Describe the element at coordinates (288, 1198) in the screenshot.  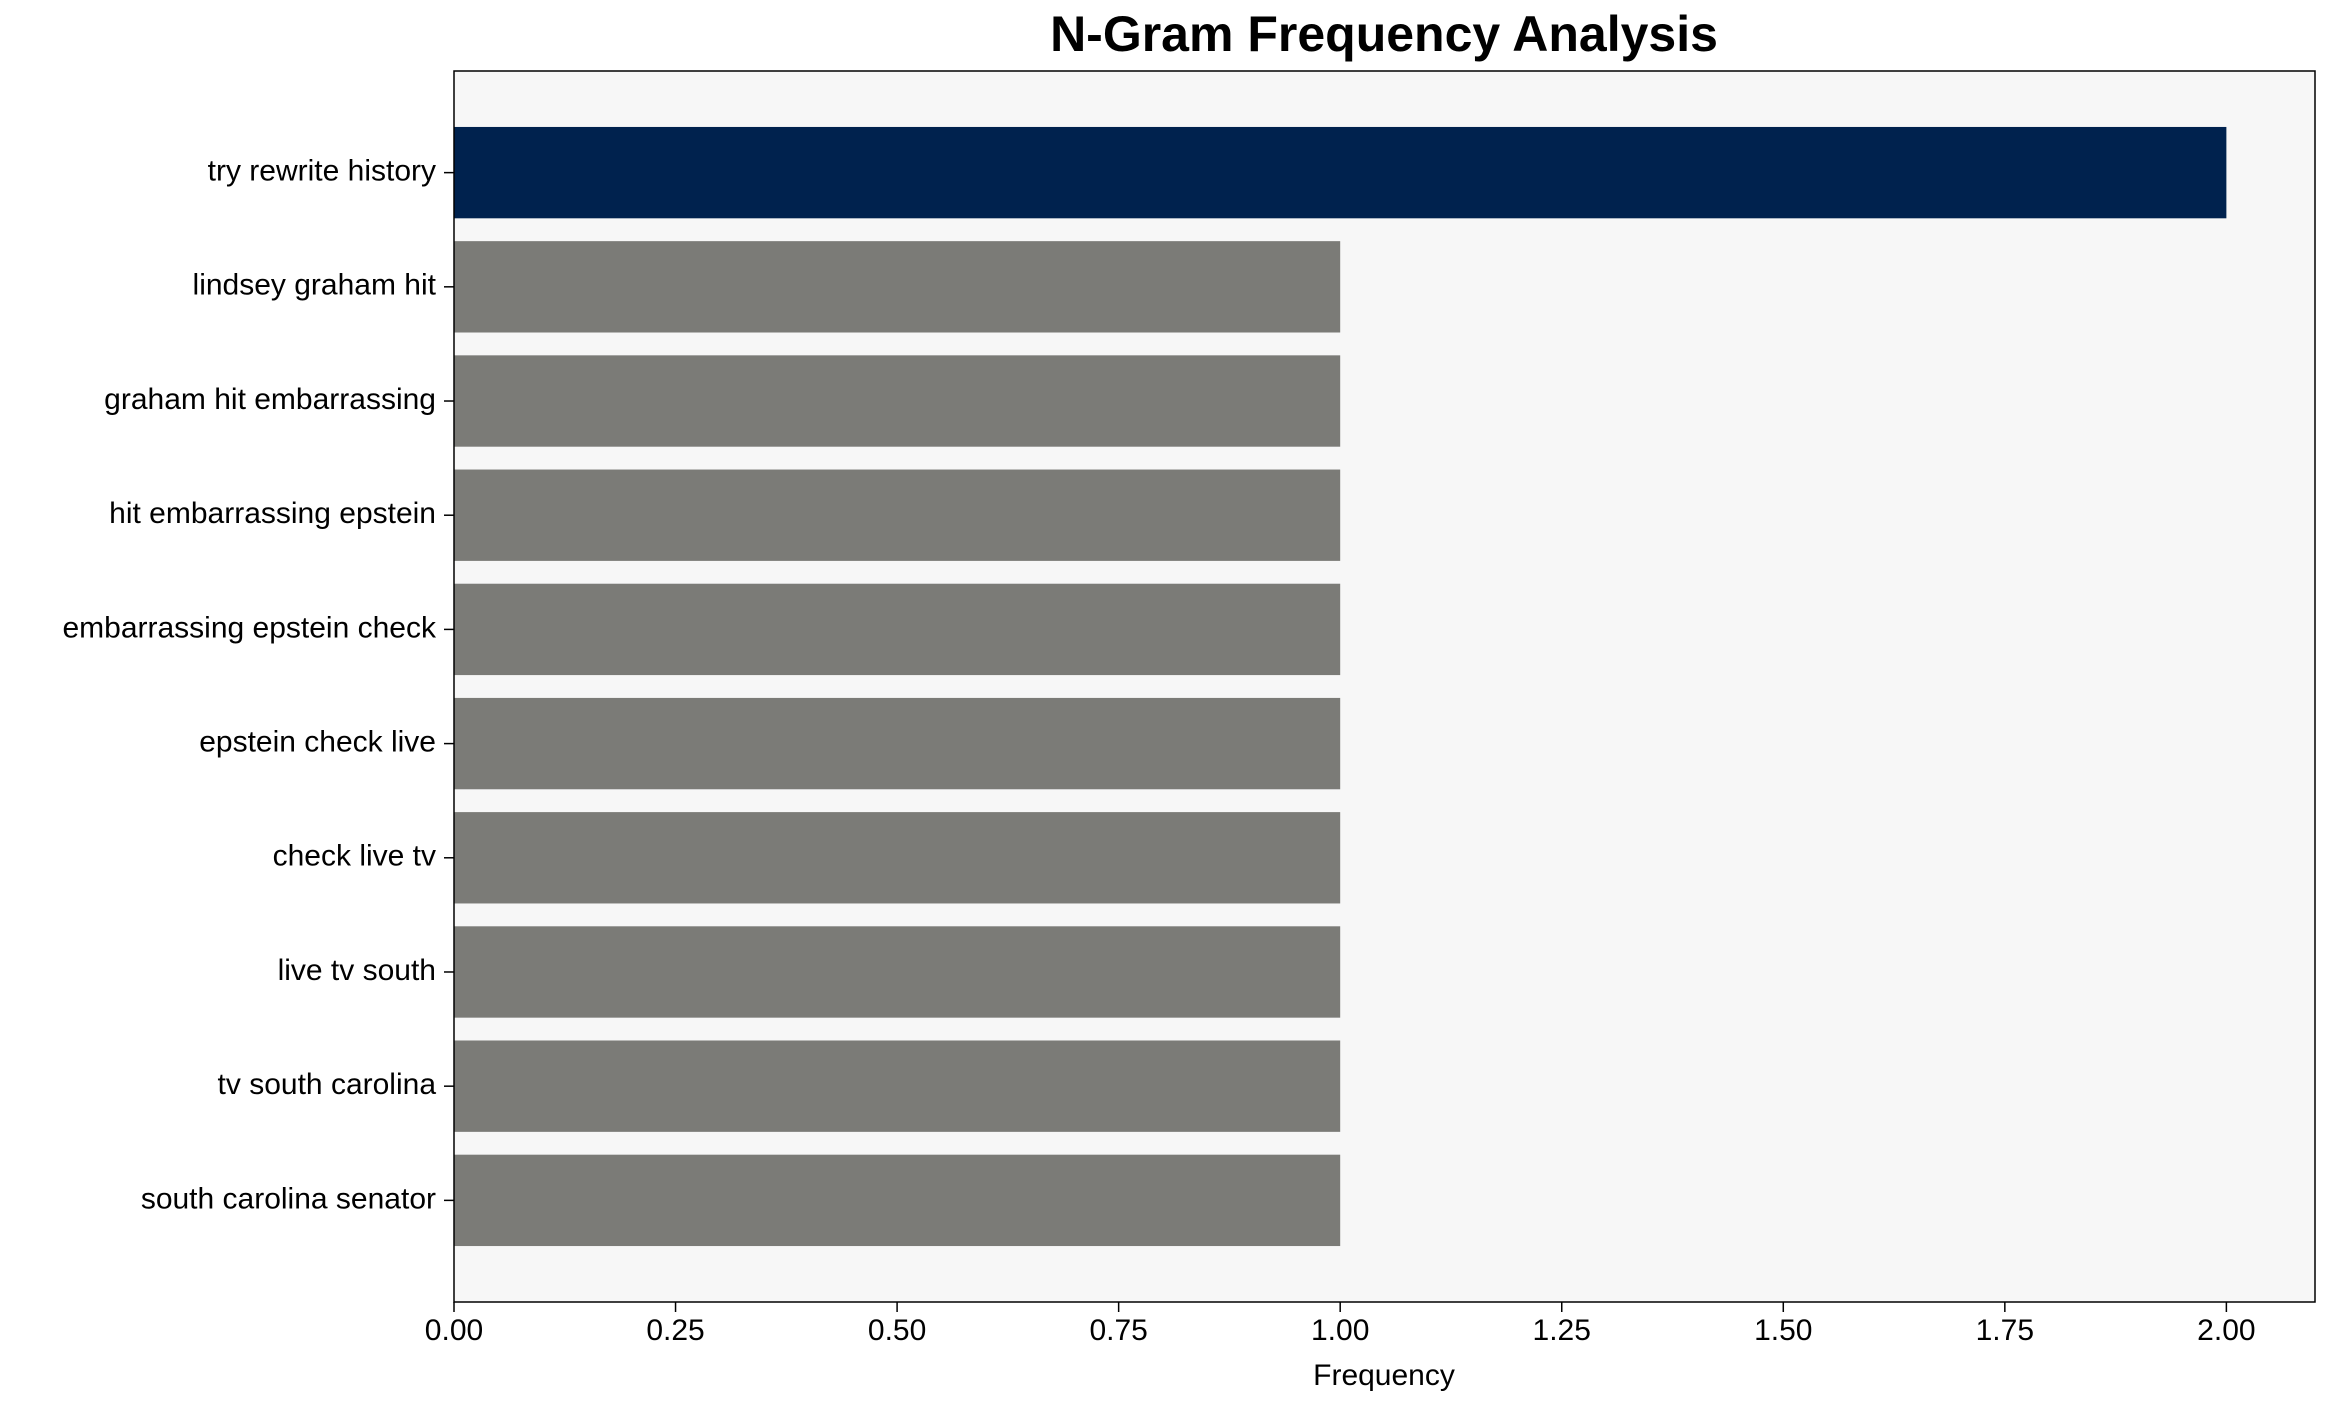
I see `y-tick-label: south carolina senator` at that location.